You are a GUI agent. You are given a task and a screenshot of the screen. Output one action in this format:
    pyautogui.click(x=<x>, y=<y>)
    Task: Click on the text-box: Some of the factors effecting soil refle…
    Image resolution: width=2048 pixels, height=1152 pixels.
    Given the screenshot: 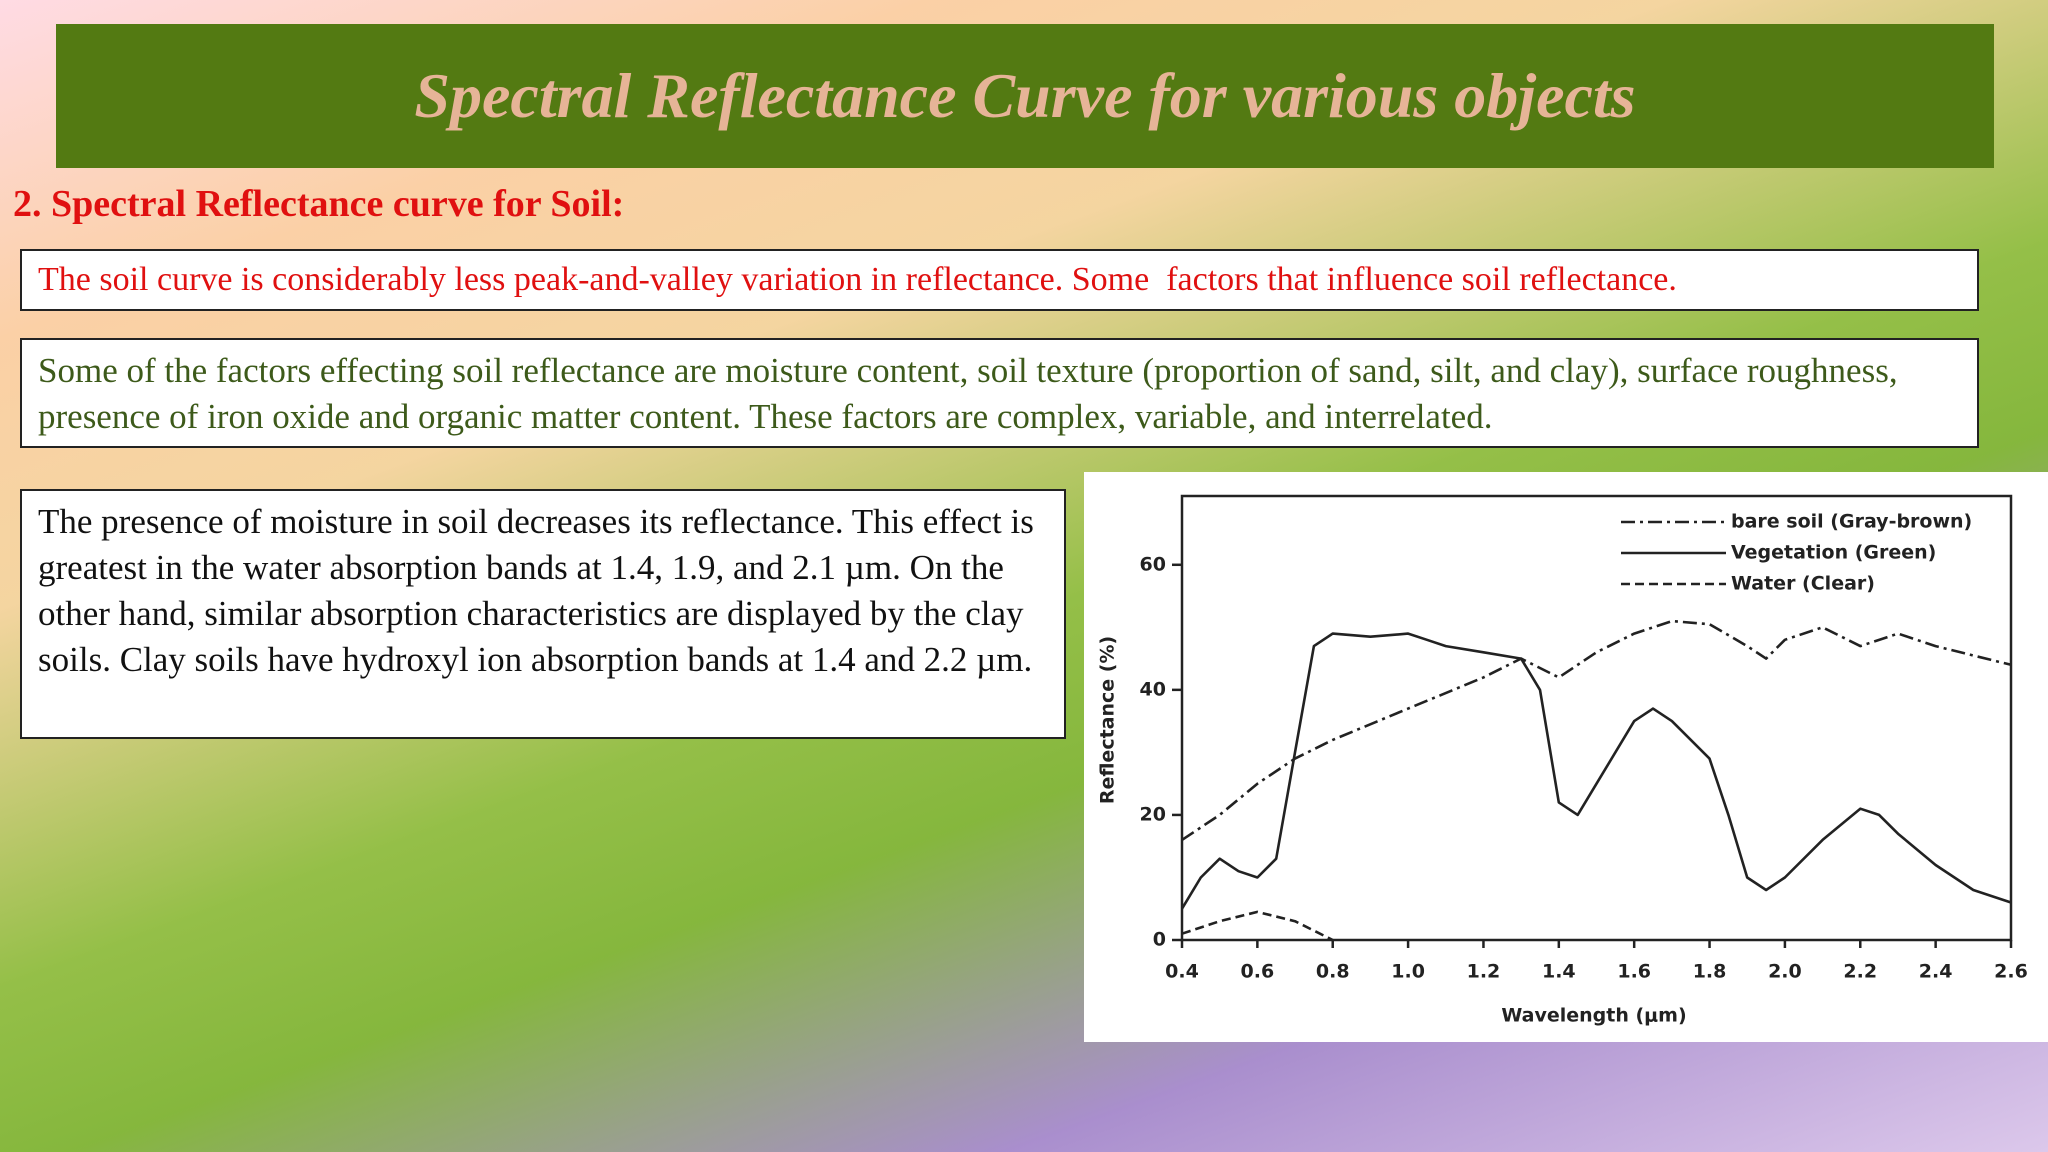 What is the action you would take?
    pyautogui.click(x=999, y=393)
    